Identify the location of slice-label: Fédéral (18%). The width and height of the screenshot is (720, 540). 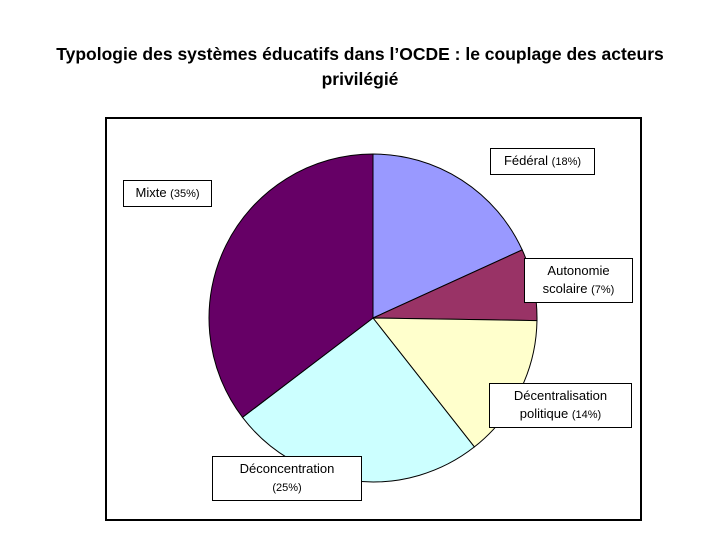
(542, 161).